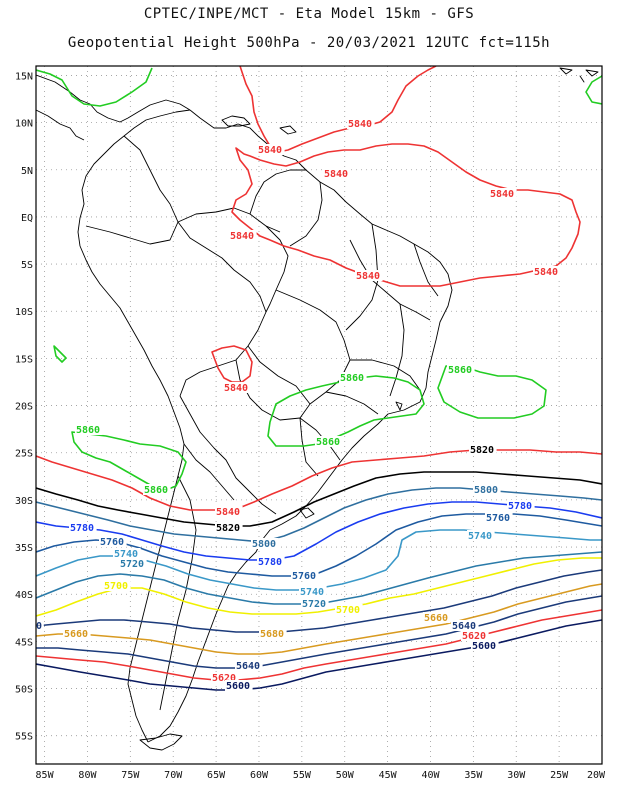 This screenshot has height=800, width=618. What do you see at coordinates (492, 392) in the screenshot?
I see `contour-5860-atlantic` at bounding box center [492, 392].